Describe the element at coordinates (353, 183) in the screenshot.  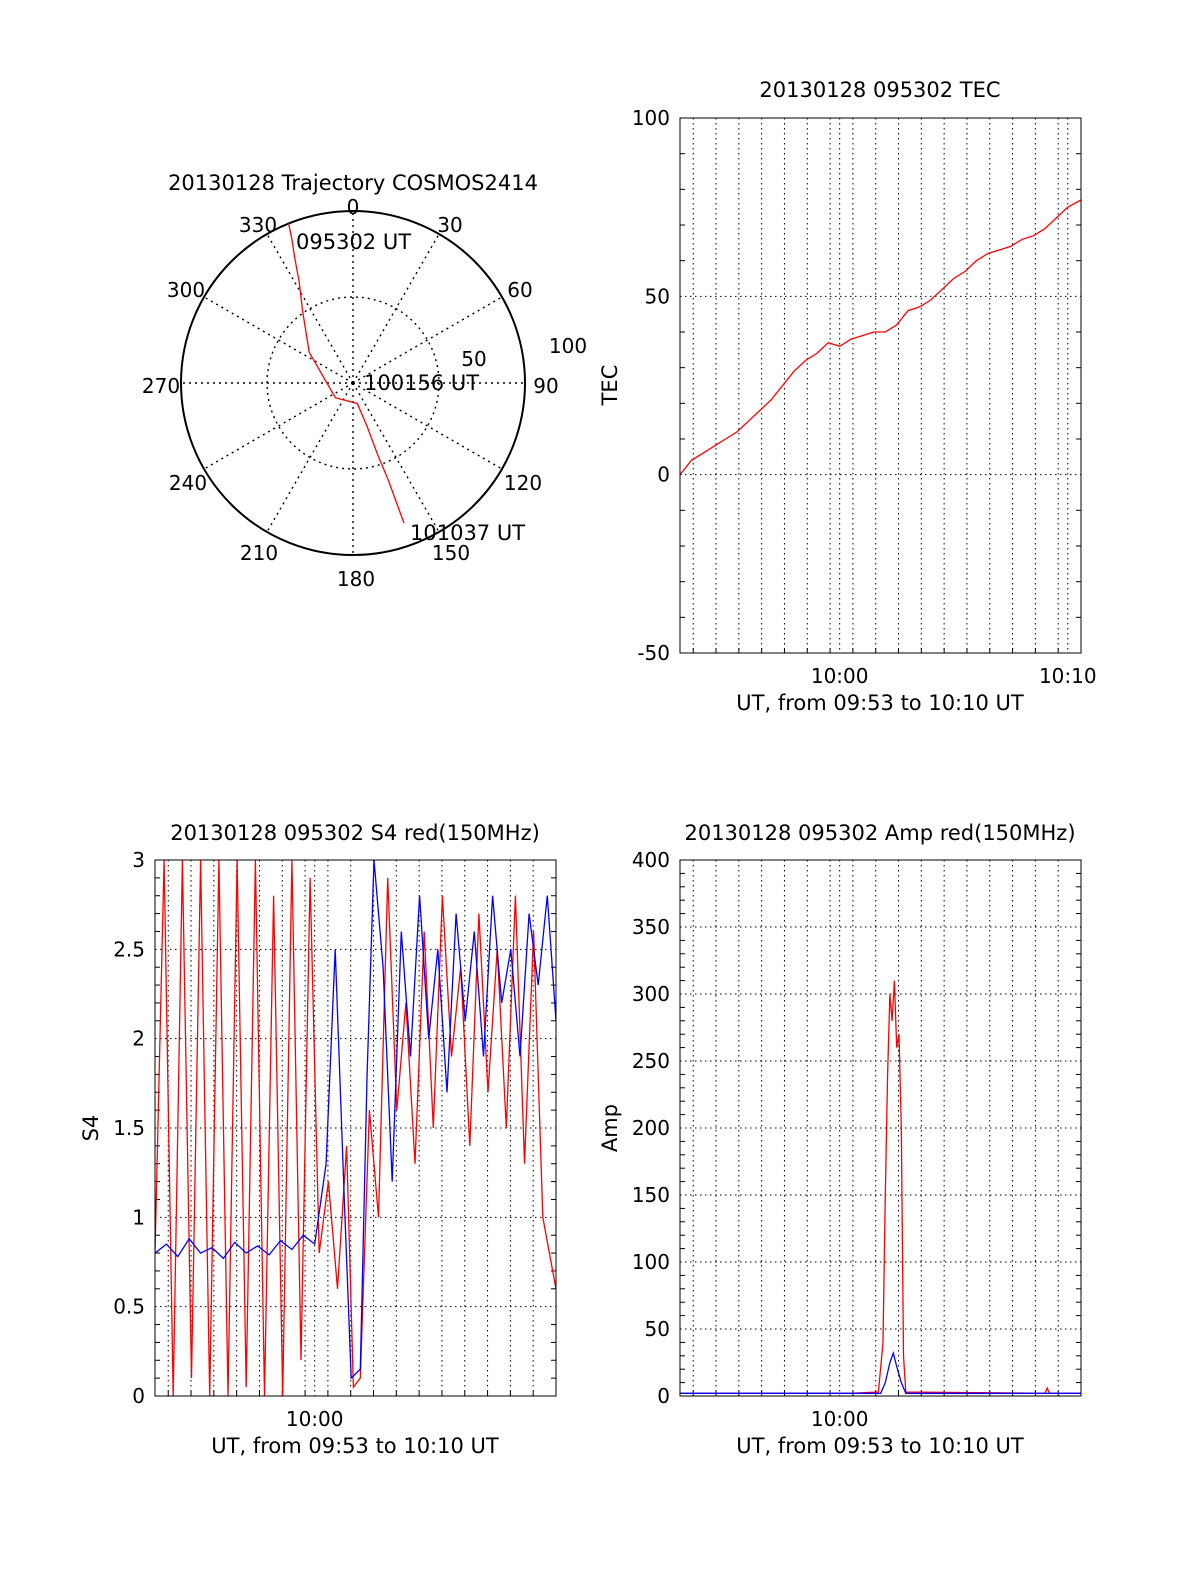
I see `trajectory-title: 20130128 Trajectory COSMOS2414` at that location.